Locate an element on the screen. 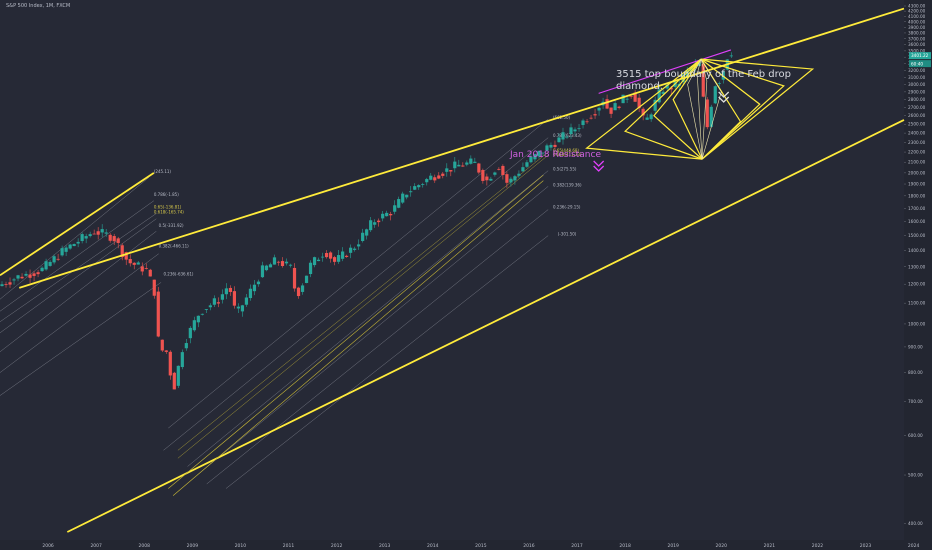  y-tick-label: 3500.00 is located at coordinates (917, 50).